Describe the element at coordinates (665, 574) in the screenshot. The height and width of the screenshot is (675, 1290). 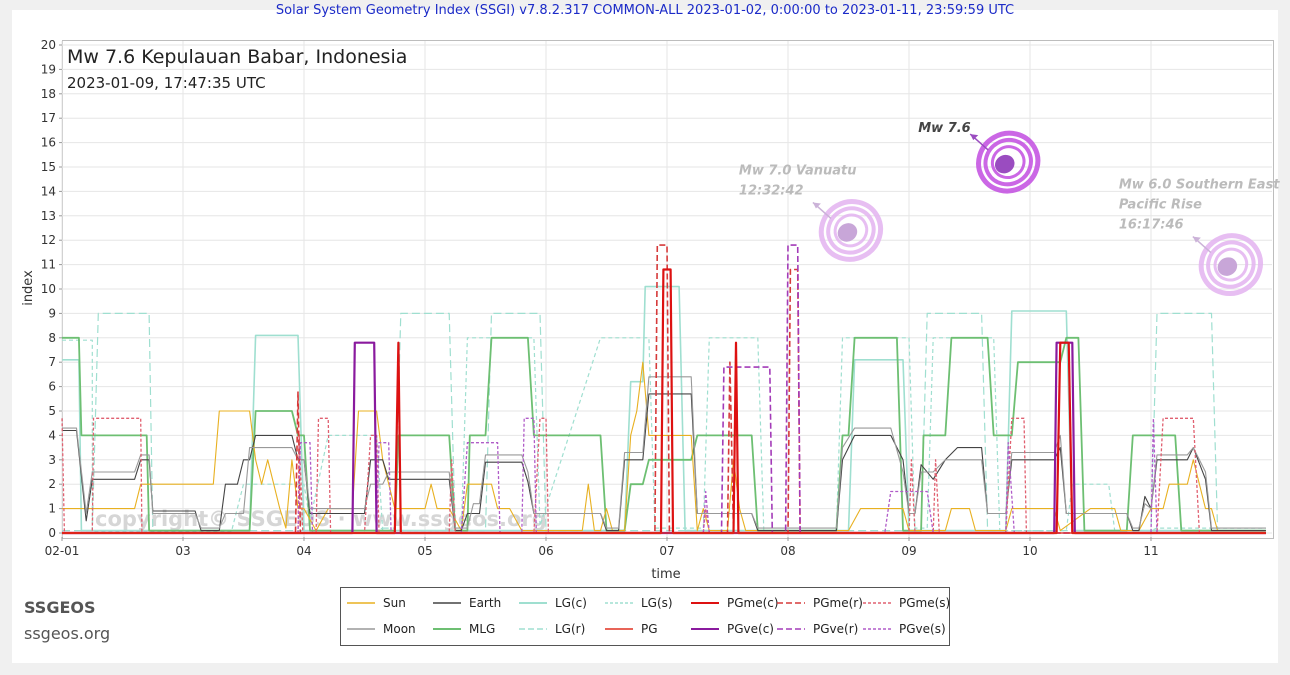
I see `x-axis-label: time` at that location.